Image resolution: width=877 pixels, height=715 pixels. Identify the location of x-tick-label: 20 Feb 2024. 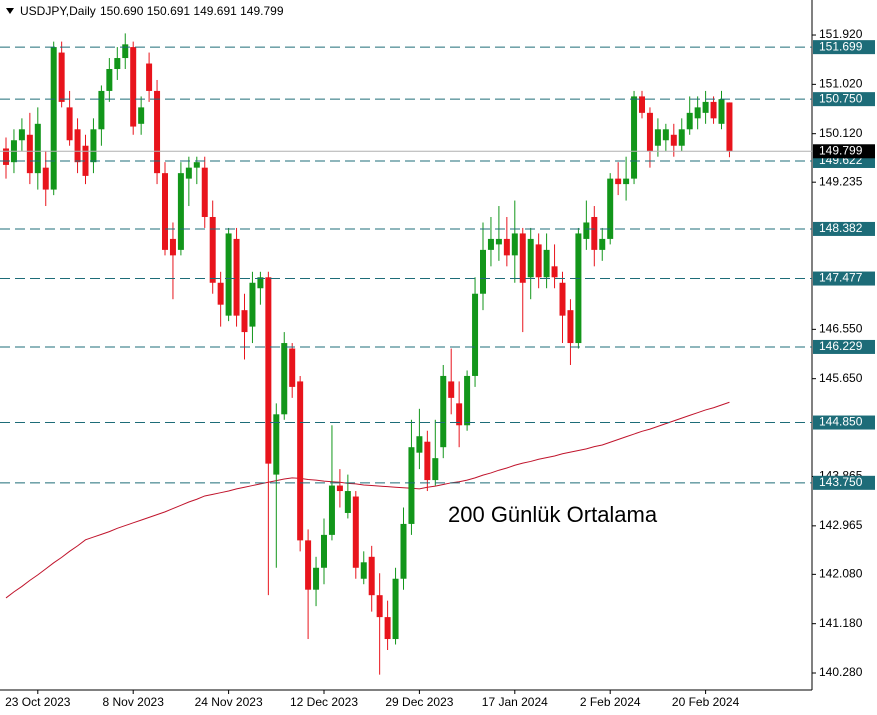
(706, 702).